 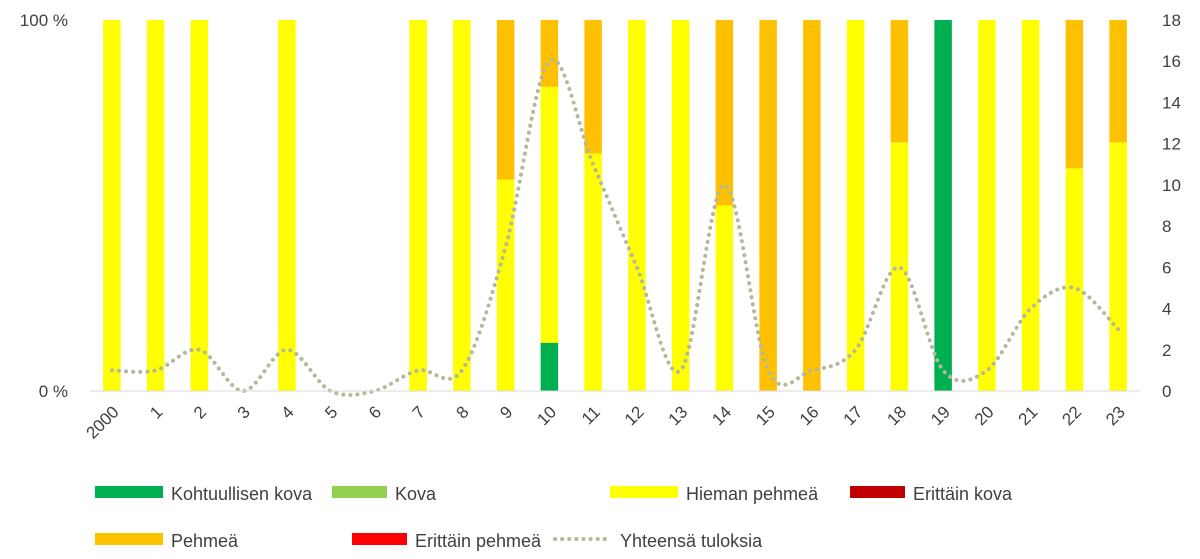 I want to click on bar-segment-19-kohtuullisen-kova, so click(x=943, y=205).